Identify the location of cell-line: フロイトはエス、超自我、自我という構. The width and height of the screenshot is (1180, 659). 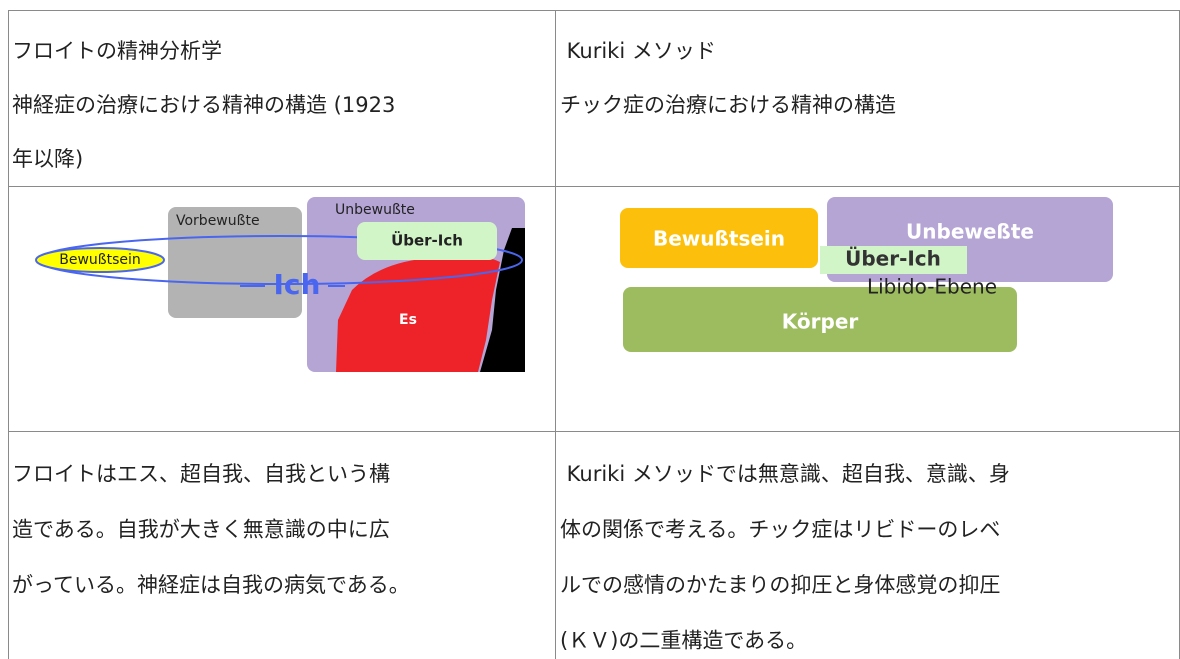
(201, 474).